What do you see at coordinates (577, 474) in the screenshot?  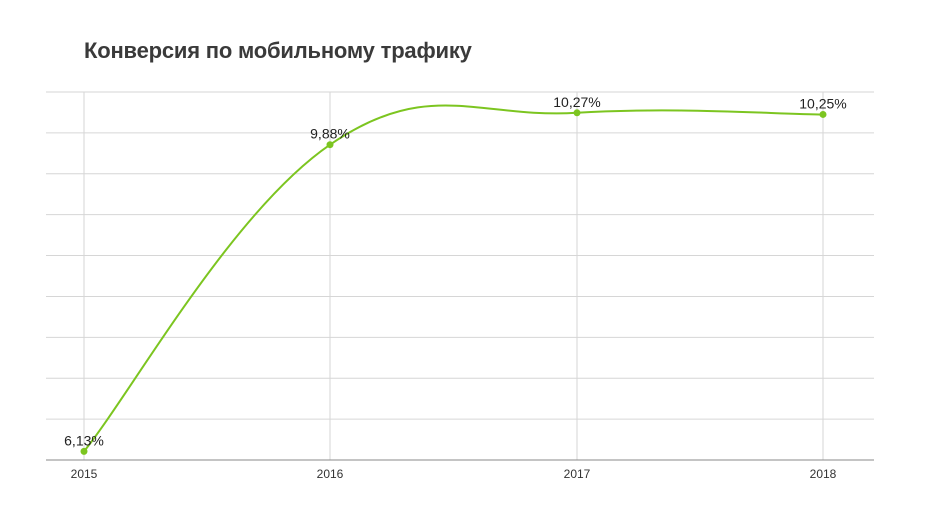 I see `x-tick-label: 2017` at bounding box center [577, 474].